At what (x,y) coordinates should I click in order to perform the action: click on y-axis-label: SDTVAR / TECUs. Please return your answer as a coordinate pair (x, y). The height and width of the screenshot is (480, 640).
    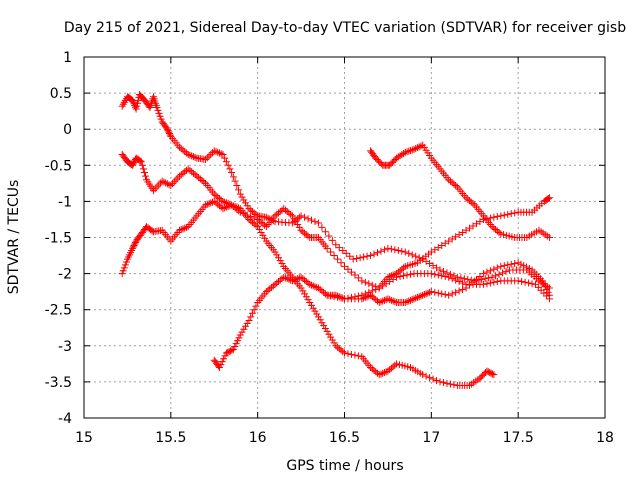
    Looking at the image, I should click on (14, 237).